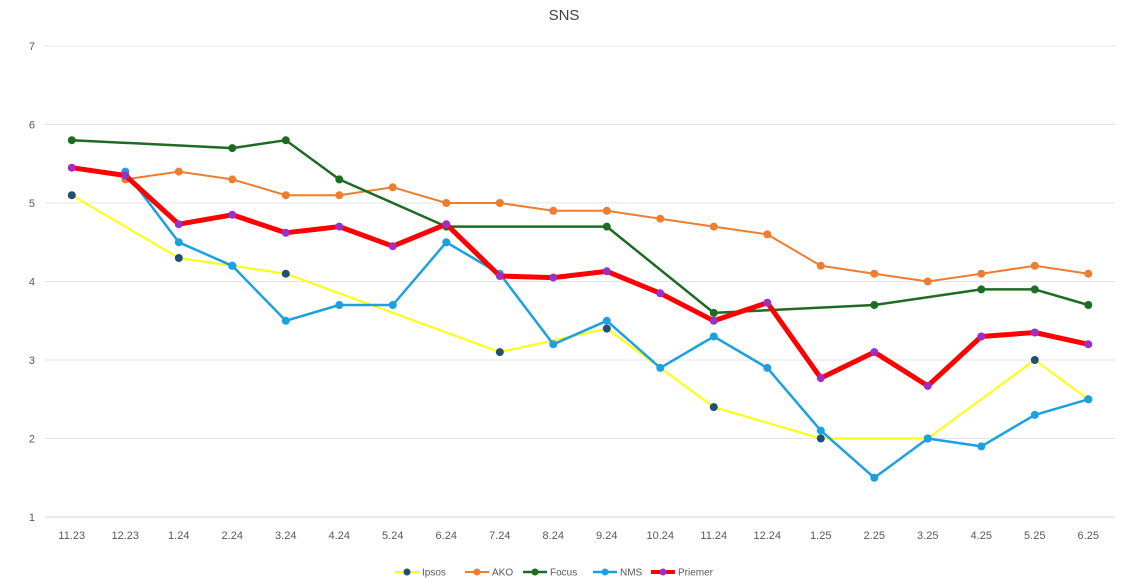 This screenshot has height=578, width=1129. I want to click on x-tick-label: 3.24, so click(285, 536).